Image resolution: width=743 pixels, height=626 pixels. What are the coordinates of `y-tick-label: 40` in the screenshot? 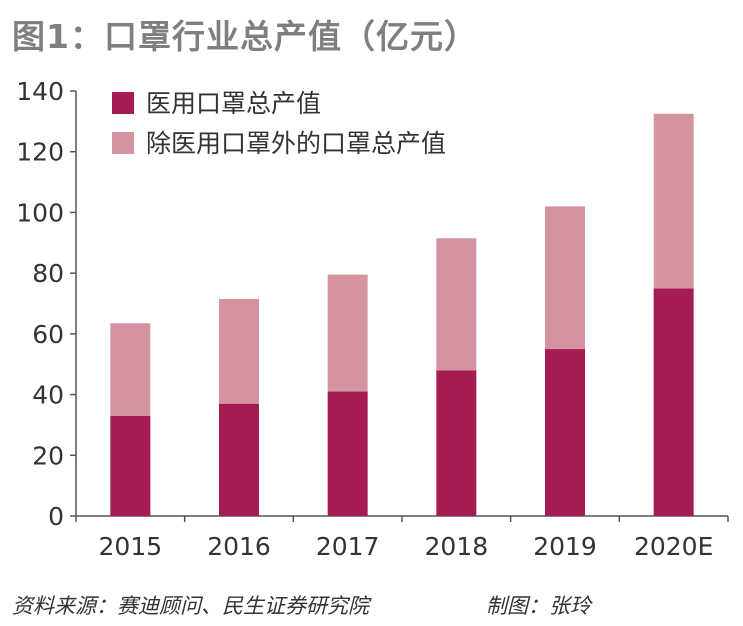 It's located at (48, 395).